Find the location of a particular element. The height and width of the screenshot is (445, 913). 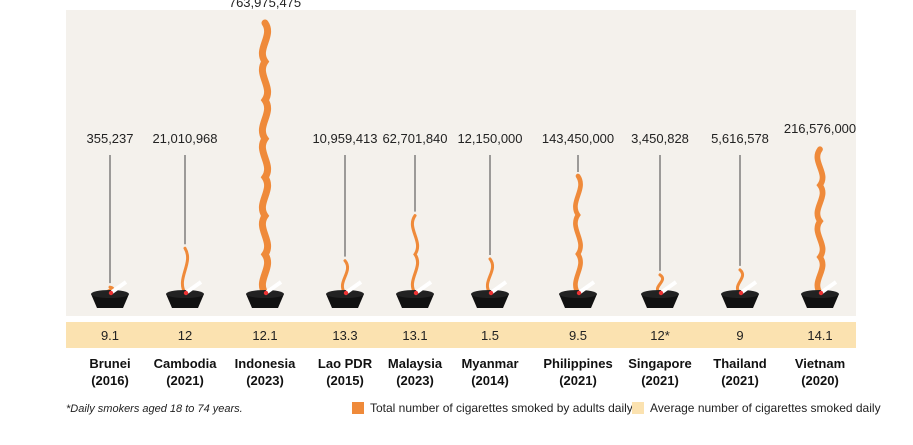

total-label: 763,975,475 is located at coordinates (265, 5).